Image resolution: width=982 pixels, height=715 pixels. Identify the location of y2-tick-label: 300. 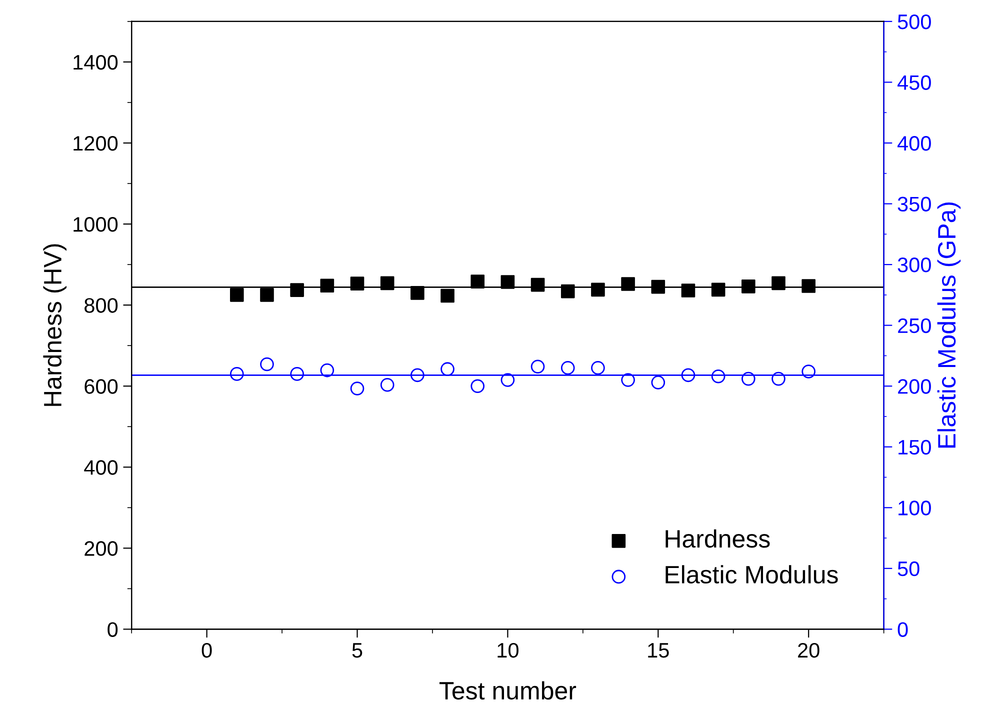
(914, 265).